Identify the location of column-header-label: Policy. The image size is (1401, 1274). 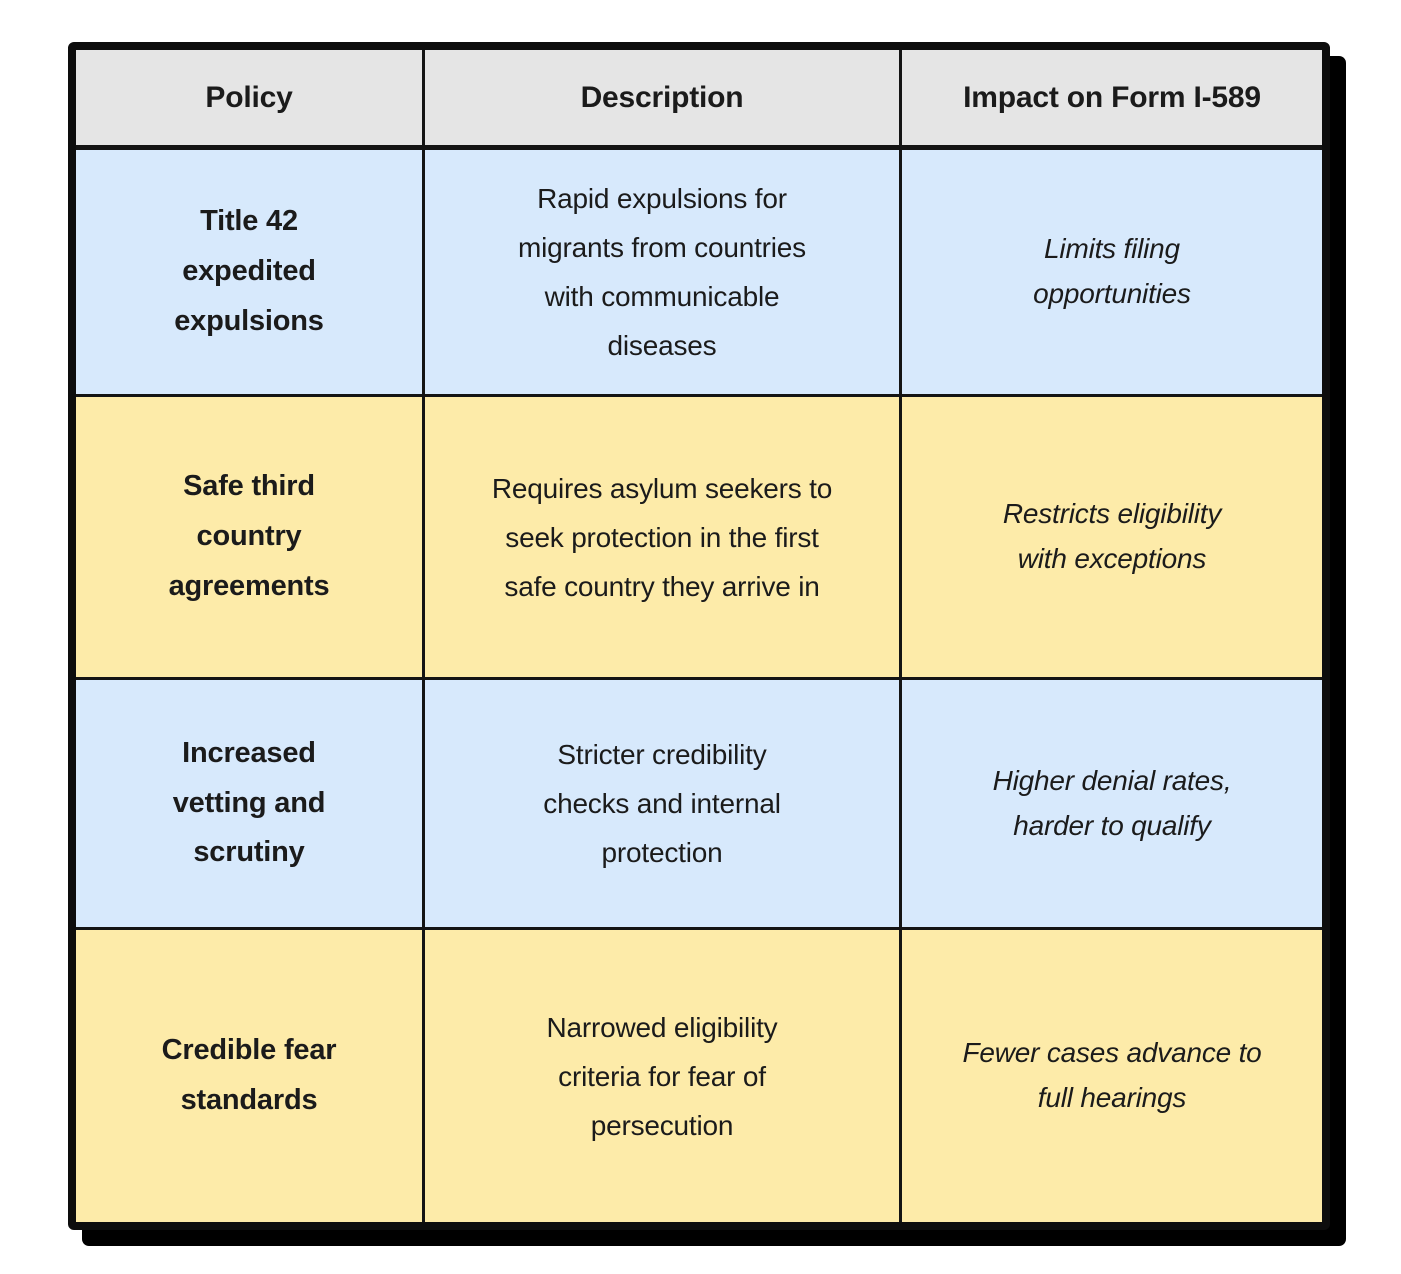
(249, 97).